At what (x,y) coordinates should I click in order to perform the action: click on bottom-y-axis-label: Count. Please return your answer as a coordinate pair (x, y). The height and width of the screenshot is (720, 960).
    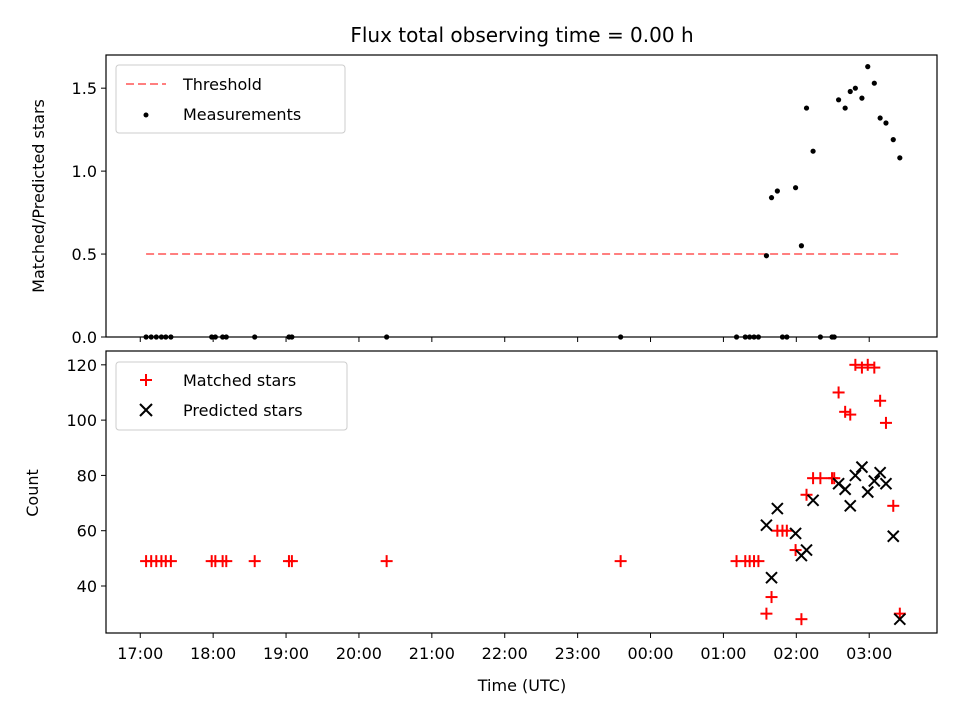
    Looking at the image, I should click on (32, 493).